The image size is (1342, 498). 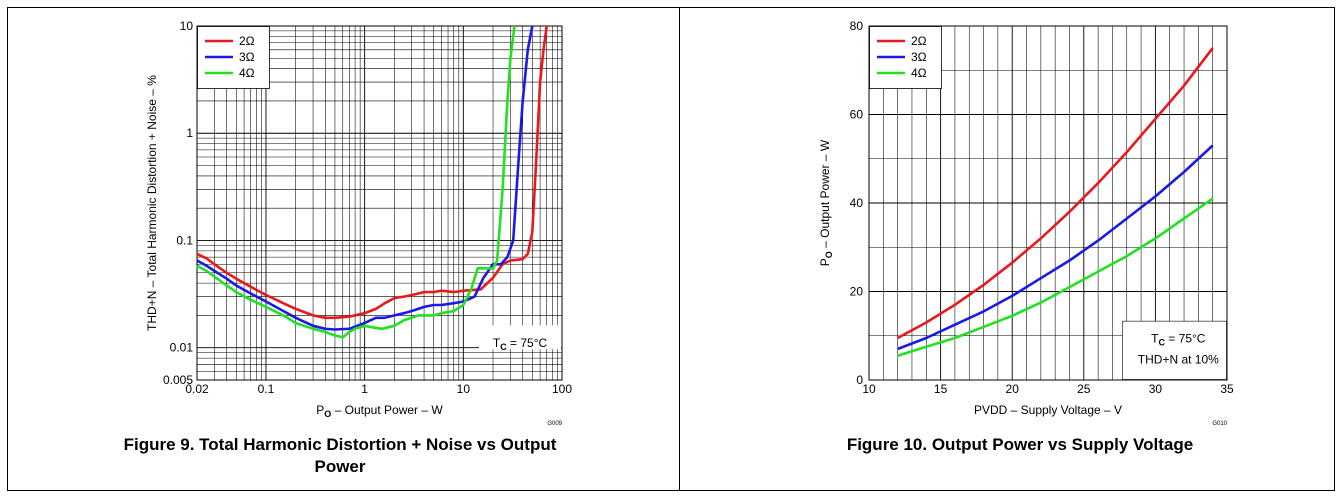 I want to click on x-axis-label: PO – Output Power – W, so click(x=379, y=411).